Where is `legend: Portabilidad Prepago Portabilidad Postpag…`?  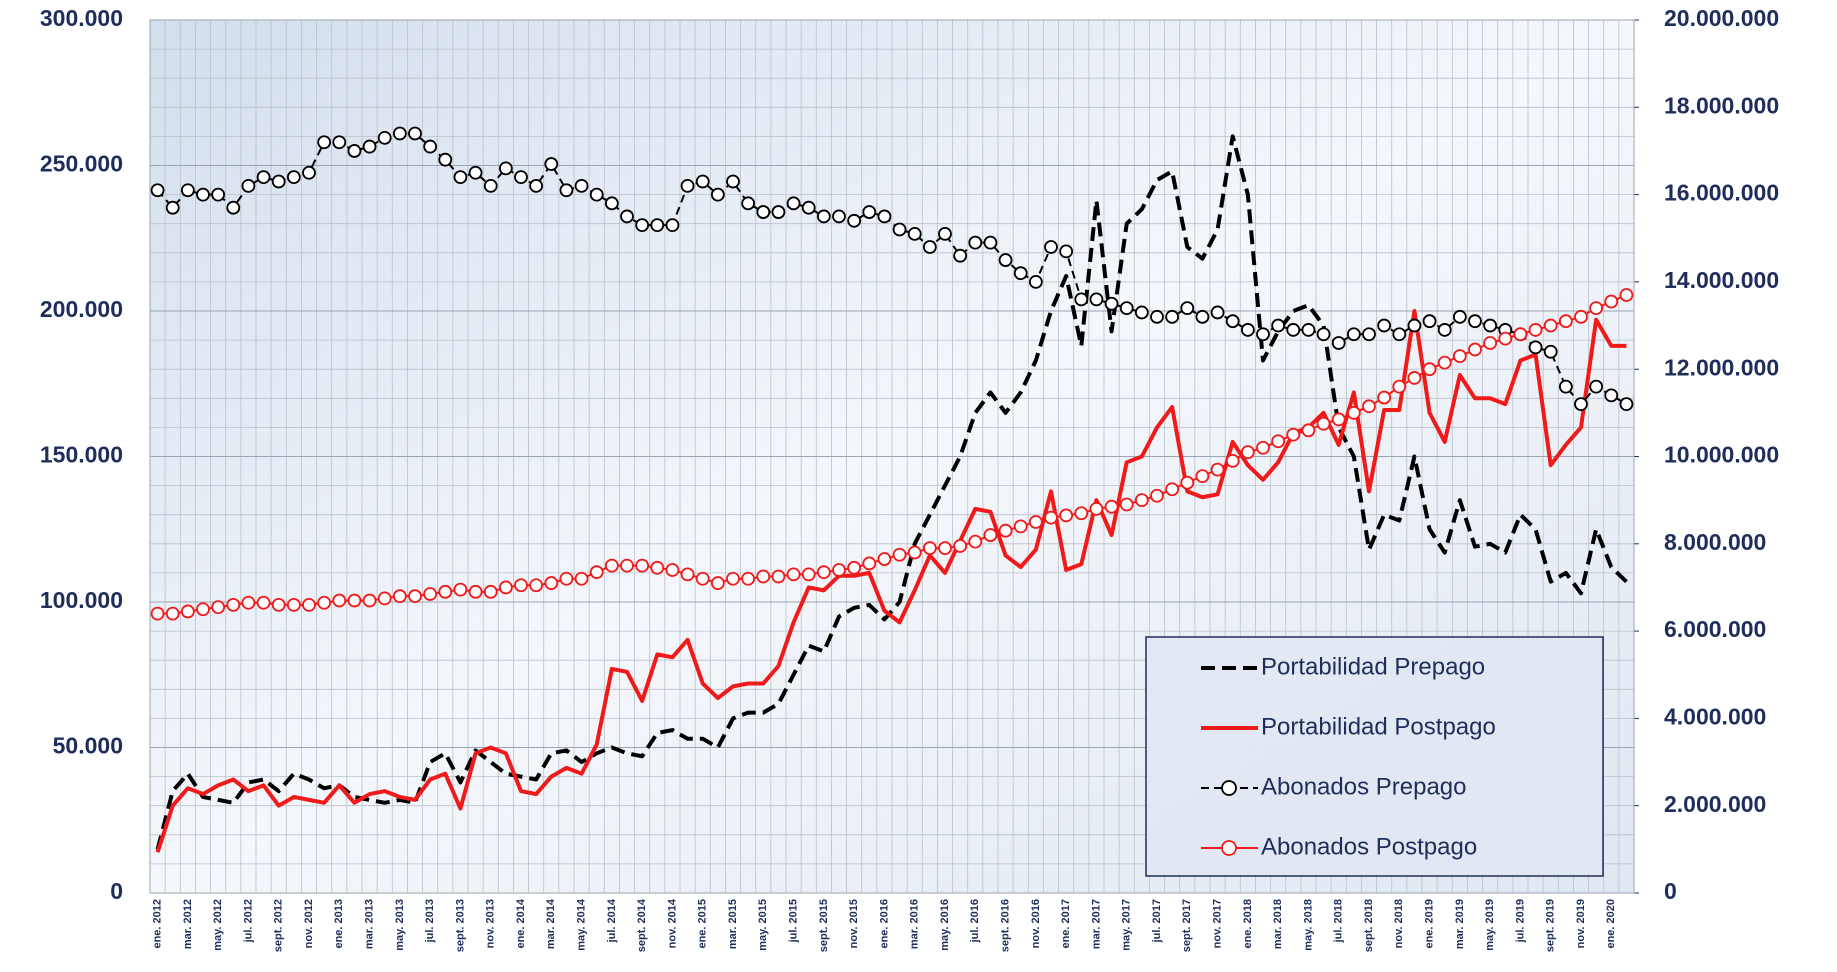
legend: Portabilidad Prepago Portabilidad Postpag… is located at coordinates (1374, 756).